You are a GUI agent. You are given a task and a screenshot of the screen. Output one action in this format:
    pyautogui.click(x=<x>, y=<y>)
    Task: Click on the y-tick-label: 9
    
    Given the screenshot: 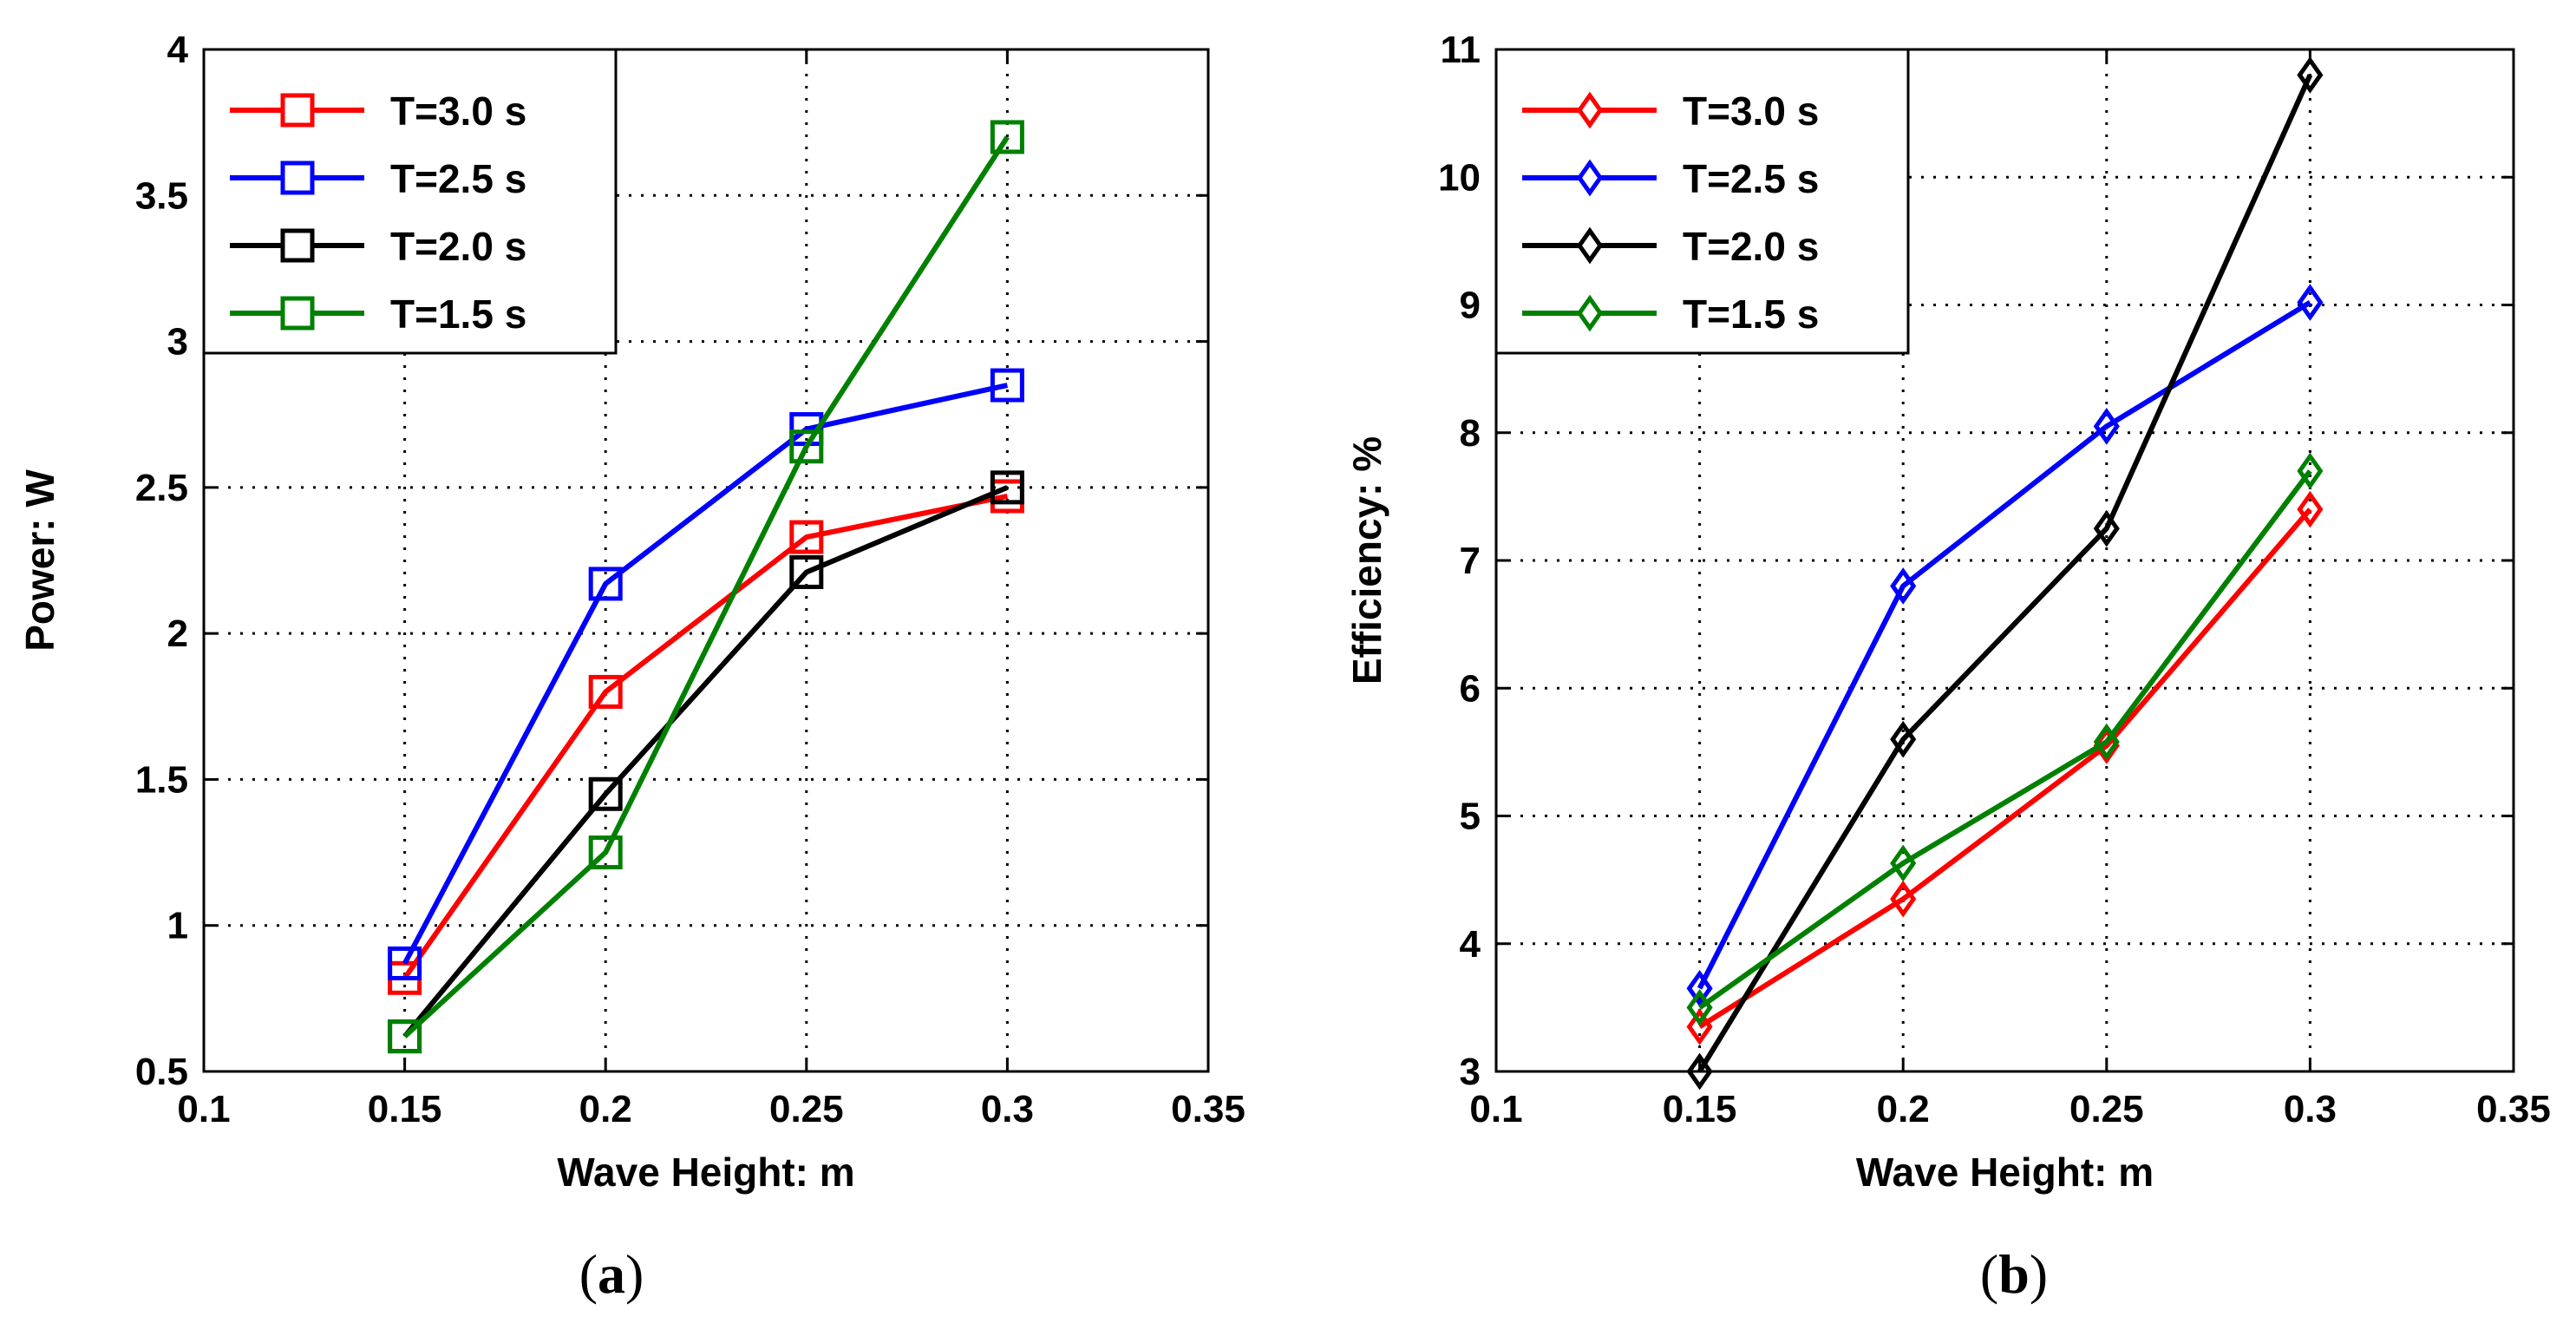 What is the action you would take?
    pyautogui.click(x=1470, y=306)
    